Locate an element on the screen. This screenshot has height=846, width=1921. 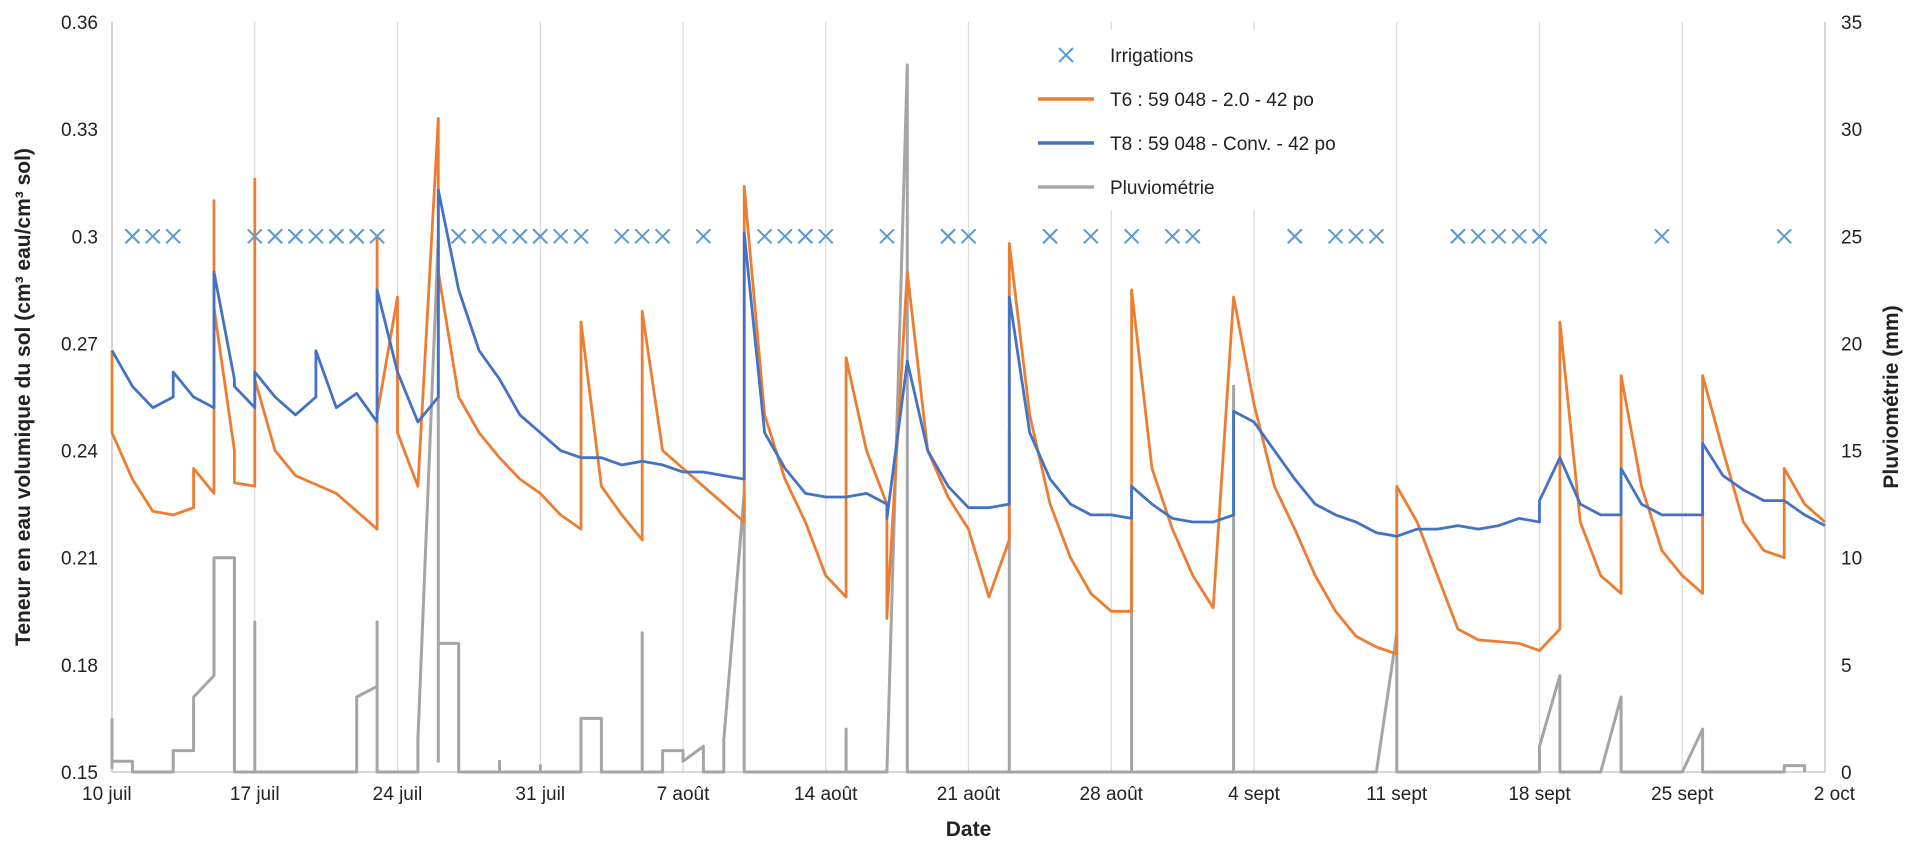
y2-tick-label: 0 is located at coordinates (1846, 773).